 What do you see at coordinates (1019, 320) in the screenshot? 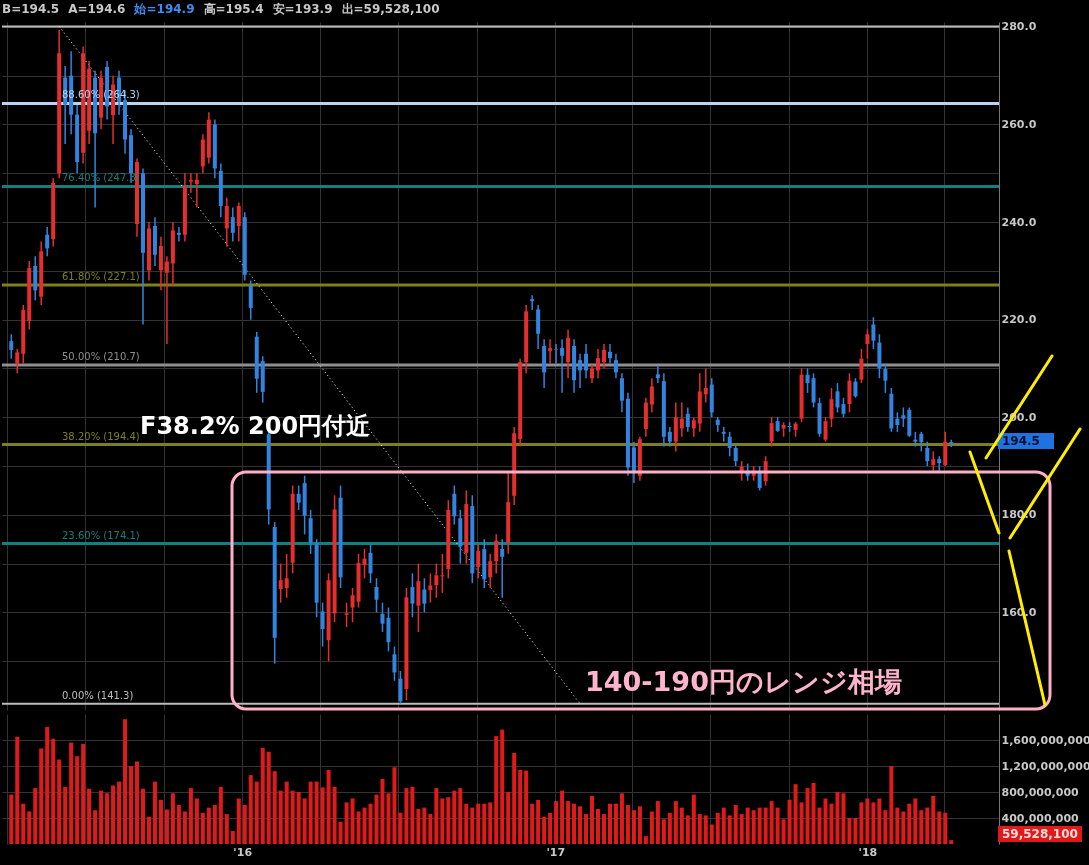
I see `y-tick-label: 220.0` at bounding box center [1019, 320].